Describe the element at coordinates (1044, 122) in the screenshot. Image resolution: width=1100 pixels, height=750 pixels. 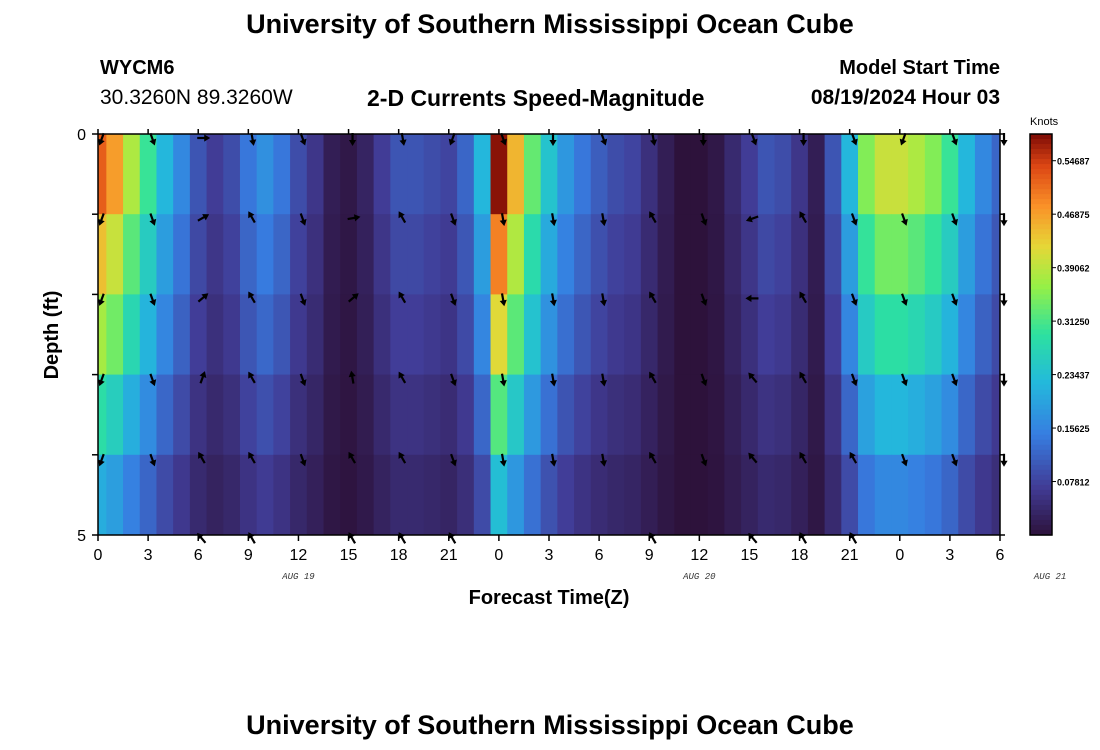
I see `colorbar-label: Knots` at that location.